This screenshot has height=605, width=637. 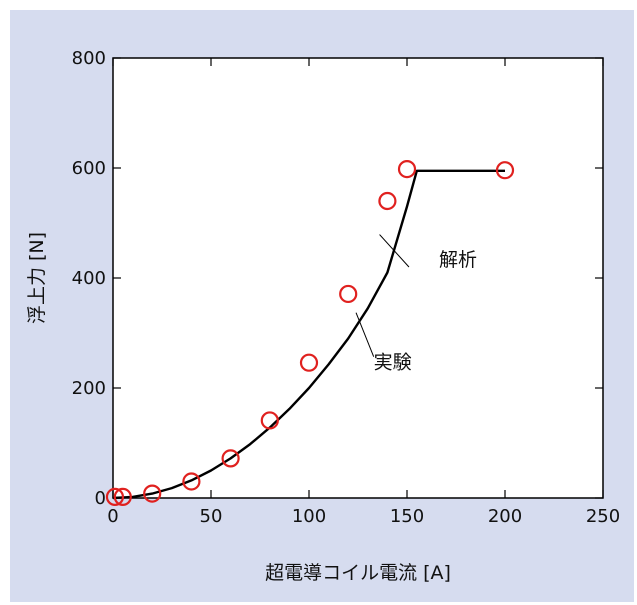 I want to click on y-axis-label: 浮上力 [N], so click(x=37, y=278).